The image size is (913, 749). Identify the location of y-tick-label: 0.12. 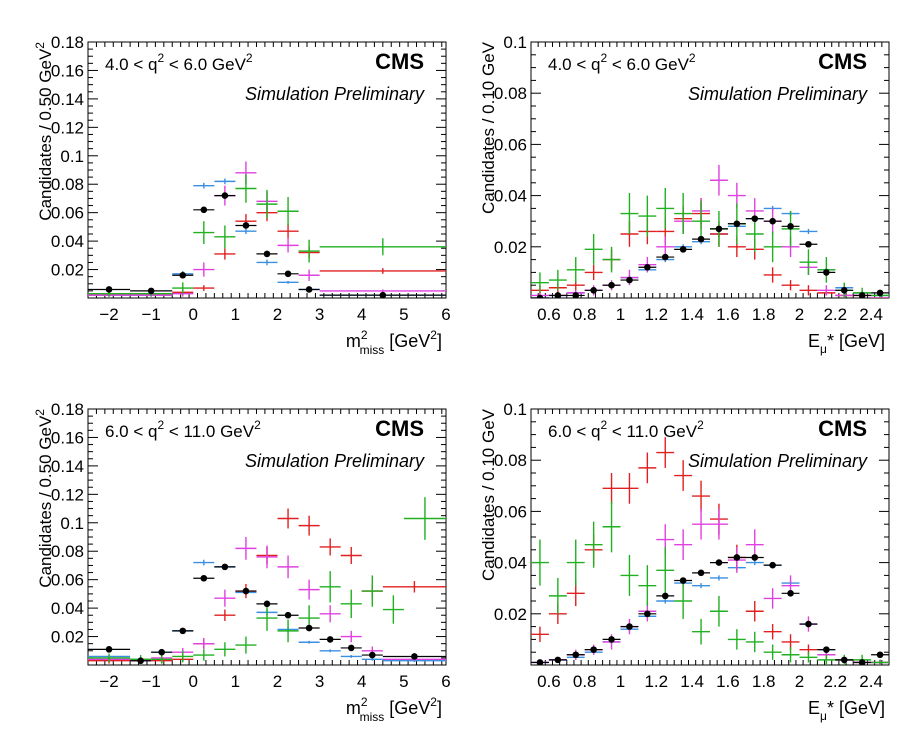
(67, 127).